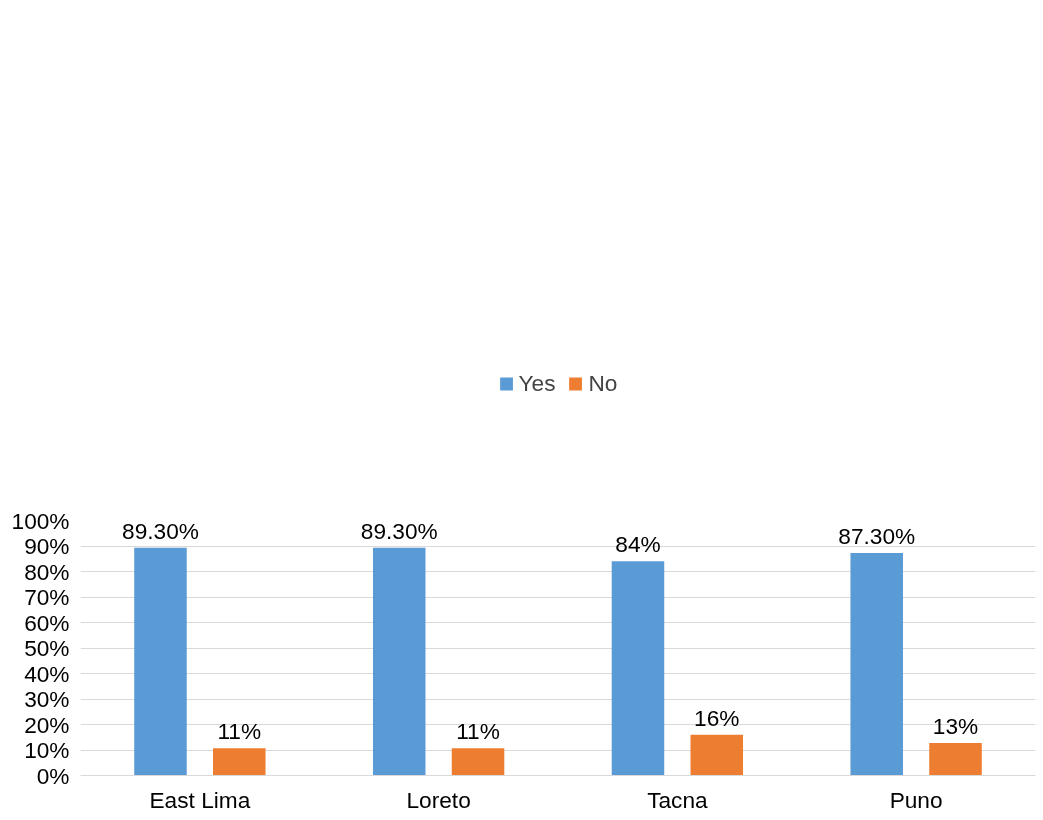  Describe the element at coordinates (40, 520) in the screenshot. I see `y-tick-label: 100%` at that location.